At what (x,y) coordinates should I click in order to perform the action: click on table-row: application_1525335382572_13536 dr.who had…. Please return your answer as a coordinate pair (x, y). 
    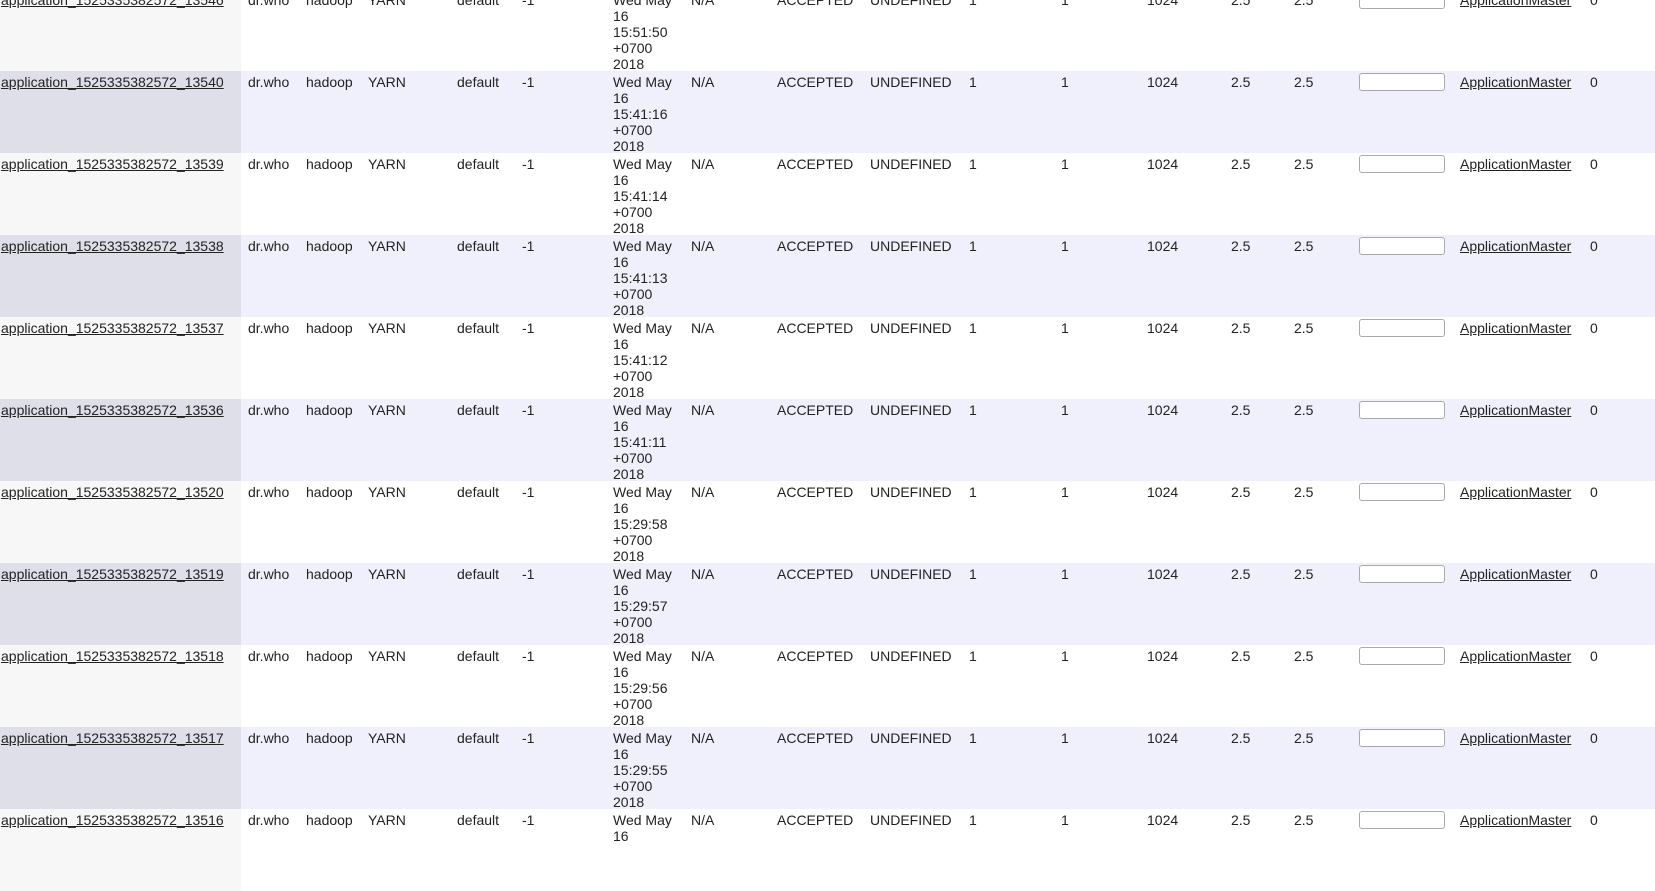
    Looking at the image, I should click on (827, 440).